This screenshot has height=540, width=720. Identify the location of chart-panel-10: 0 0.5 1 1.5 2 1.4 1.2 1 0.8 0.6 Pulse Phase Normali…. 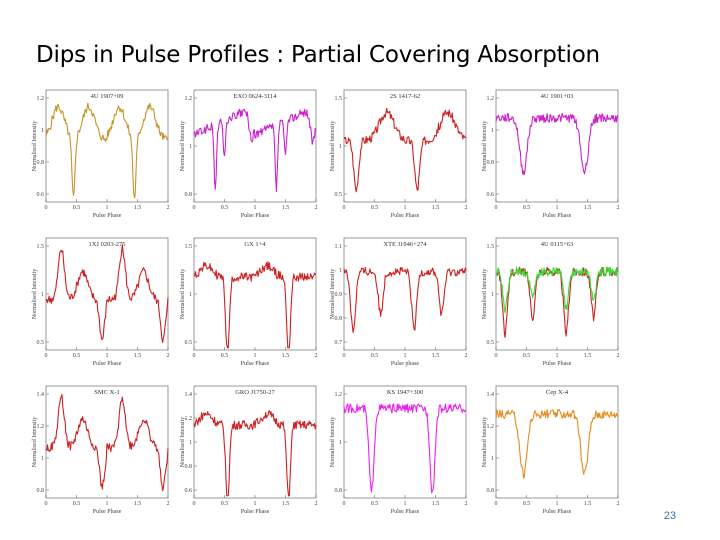
(249, 450).